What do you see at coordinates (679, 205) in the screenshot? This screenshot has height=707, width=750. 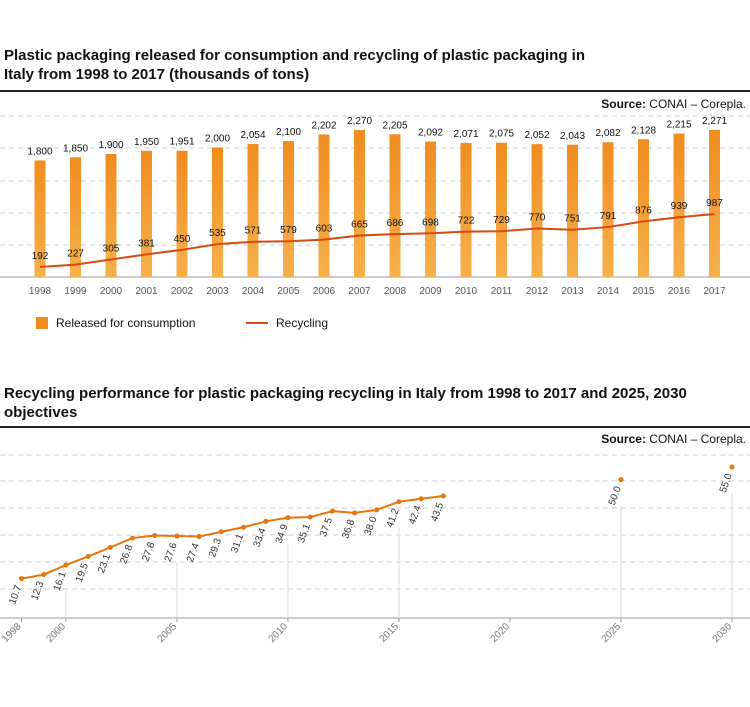 I see `bar-2016` at bounding box center [679, 205].